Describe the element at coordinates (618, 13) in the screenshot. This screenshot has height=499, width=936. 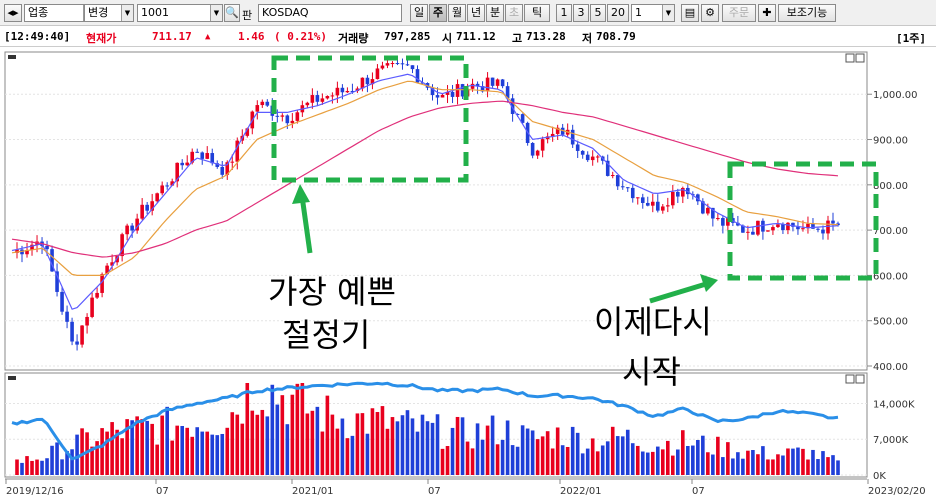
I see `interval-20-button: 20` at that location.